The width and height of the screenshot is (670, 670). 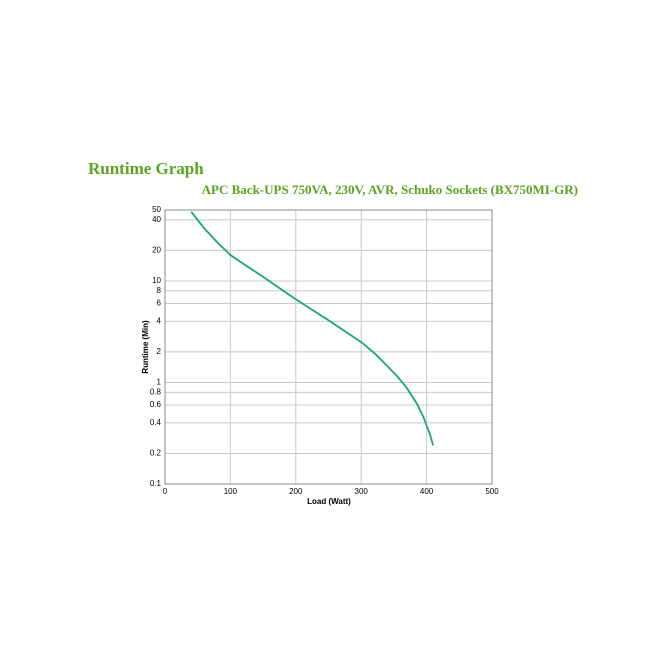 What do you see at coordinates (145, 347) in the screenshot?
I see `y-axis-label: Runtime (Min)` at bounding box center [145, 347].